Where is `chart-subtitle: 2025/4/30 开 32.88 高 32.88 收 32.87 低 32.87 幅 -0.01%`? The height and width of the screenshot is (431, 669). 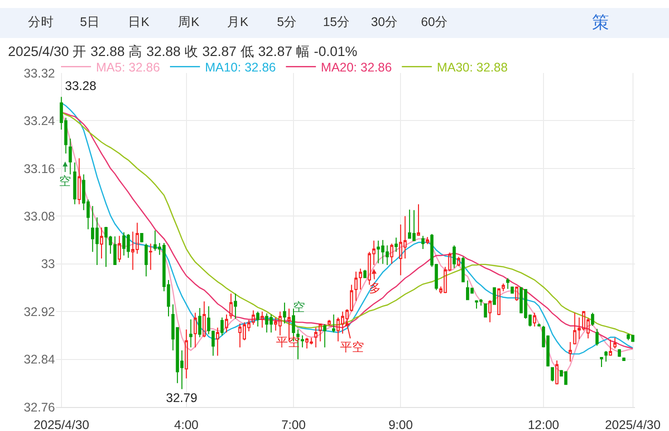
chart-subtitle: 2025/4/30 开 32.88 高 32.88 收 32.87 低 32.87 幅 -0.01% is located at coordinates (183, 51).